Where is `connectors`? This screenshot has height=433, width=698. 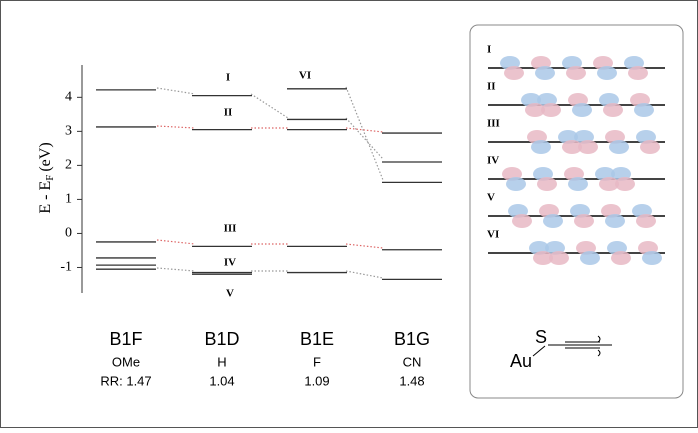
connectors is located at coordinates (270, 182).